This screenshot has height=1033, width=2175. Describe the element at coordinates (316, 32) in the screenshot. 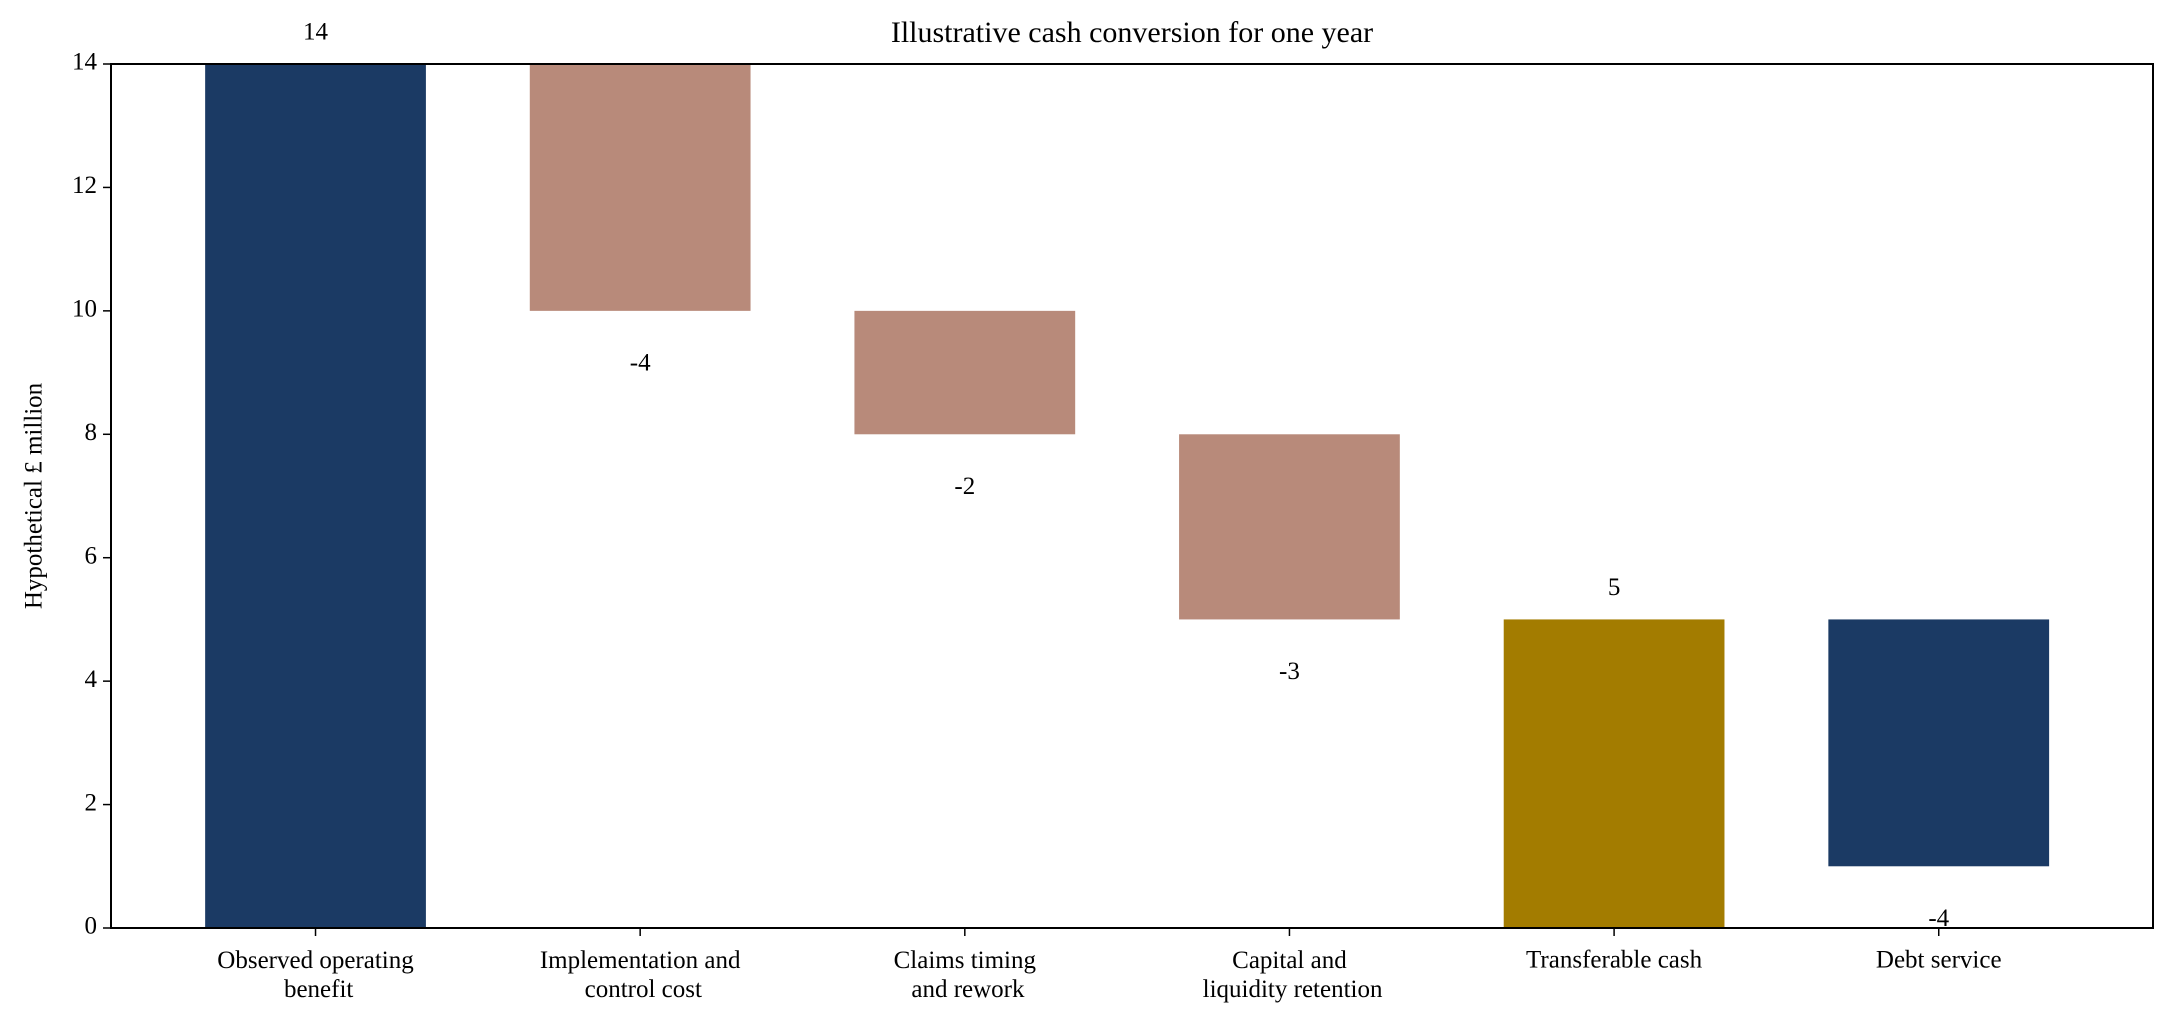

I see `value-label: 14` at that location.